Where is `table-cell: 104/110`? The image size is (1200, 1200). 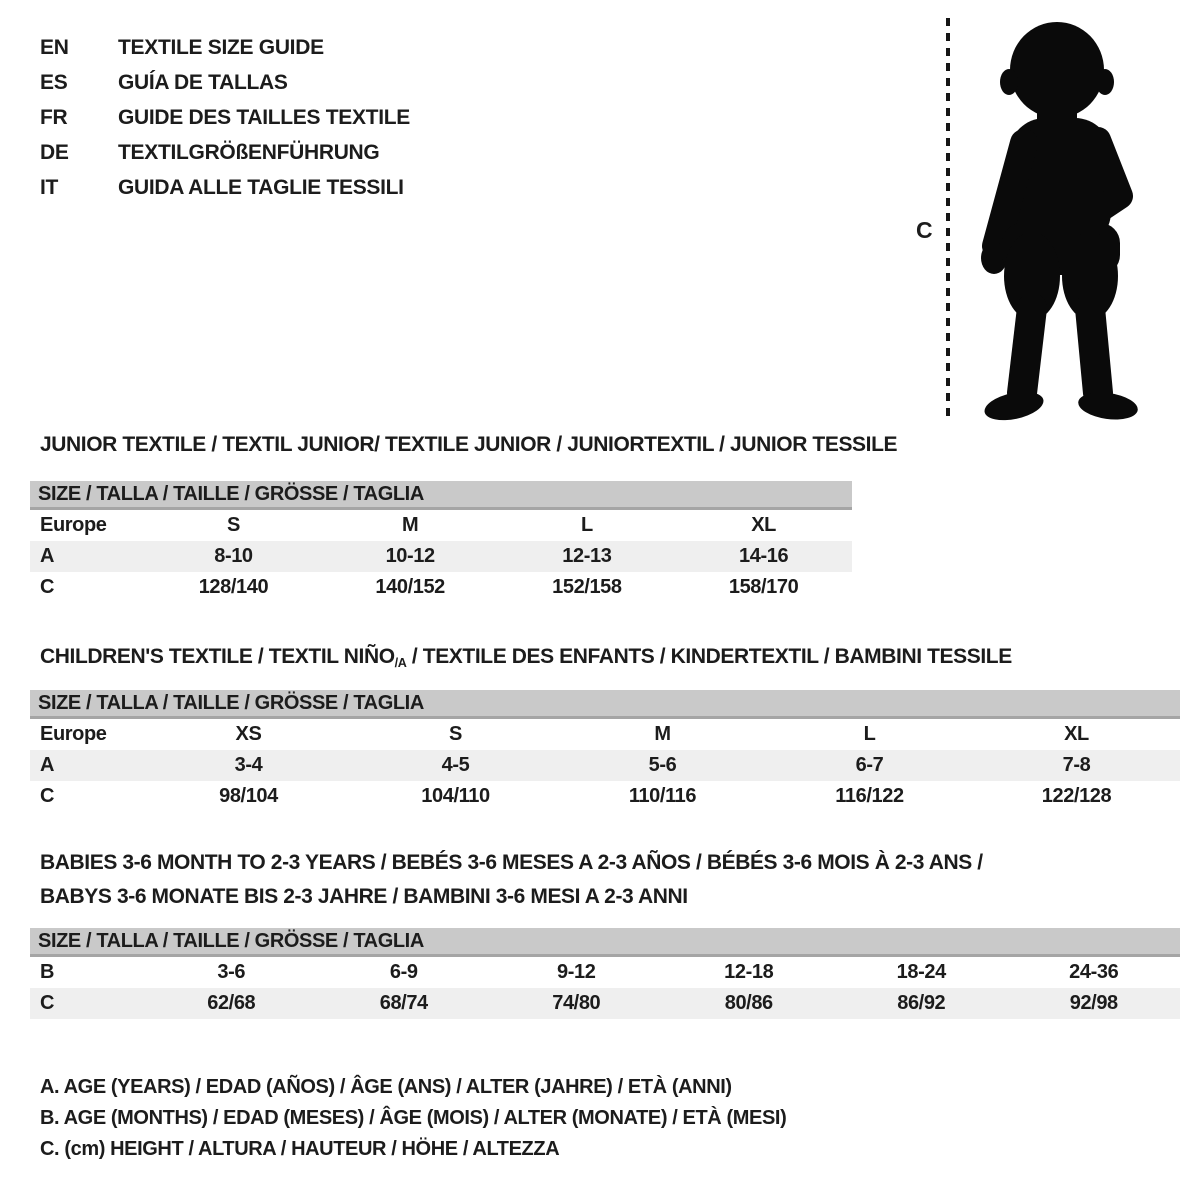
table-cell: 104/110 is located at coordinates (455, 796).